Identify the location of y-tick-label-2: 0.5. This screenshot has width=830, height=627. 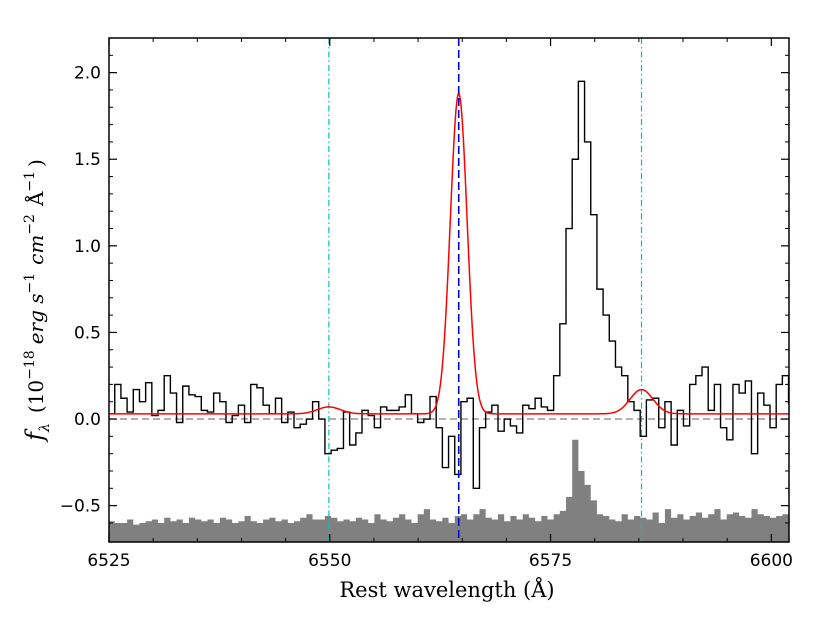
(87, 333).